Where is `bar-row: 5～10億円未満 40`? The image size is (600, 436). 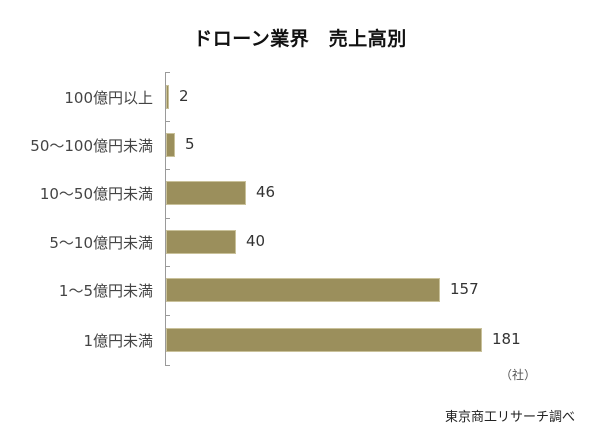
bar-row: 5～10億円未満 40 is located at coordinates (300, 242).